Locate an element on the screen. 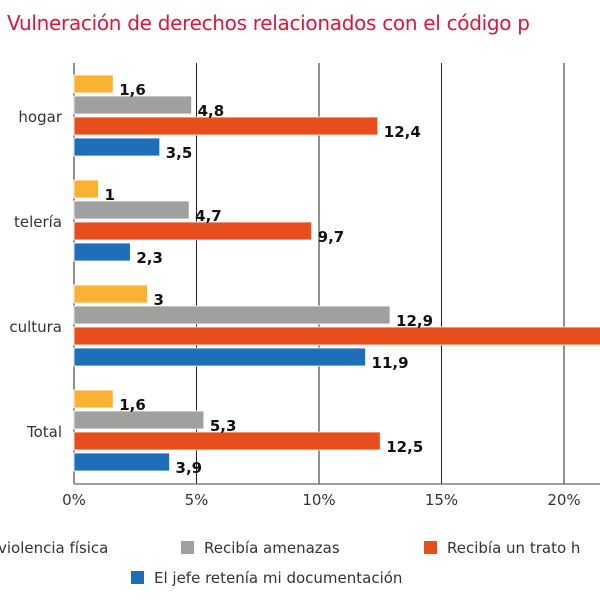 This screenshot has width=600, height=600. legend-swatch-gray is located at coordinates (187, 547).